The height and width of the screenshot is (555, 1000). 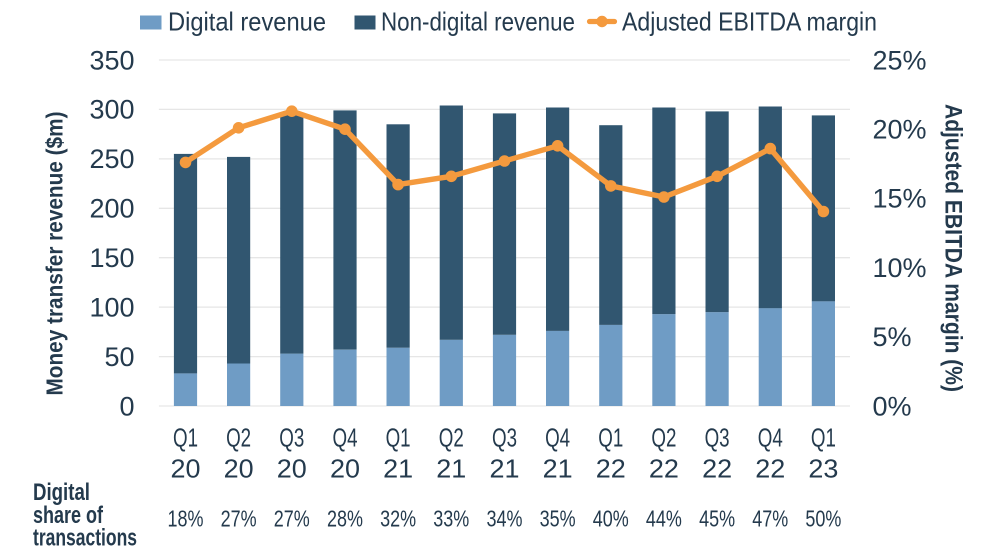 What do you see at coordinates (892, 337) in the screenshot?
I see `svg-text: 5%` at bounding box center [892, 337].